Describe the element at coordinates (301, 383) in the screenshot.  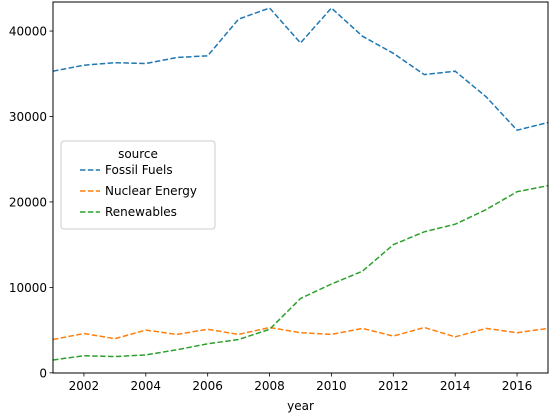
I see `x-axis-ticks: 2002 2004 2006 2008 2010 2012 2014 2016` at that location.